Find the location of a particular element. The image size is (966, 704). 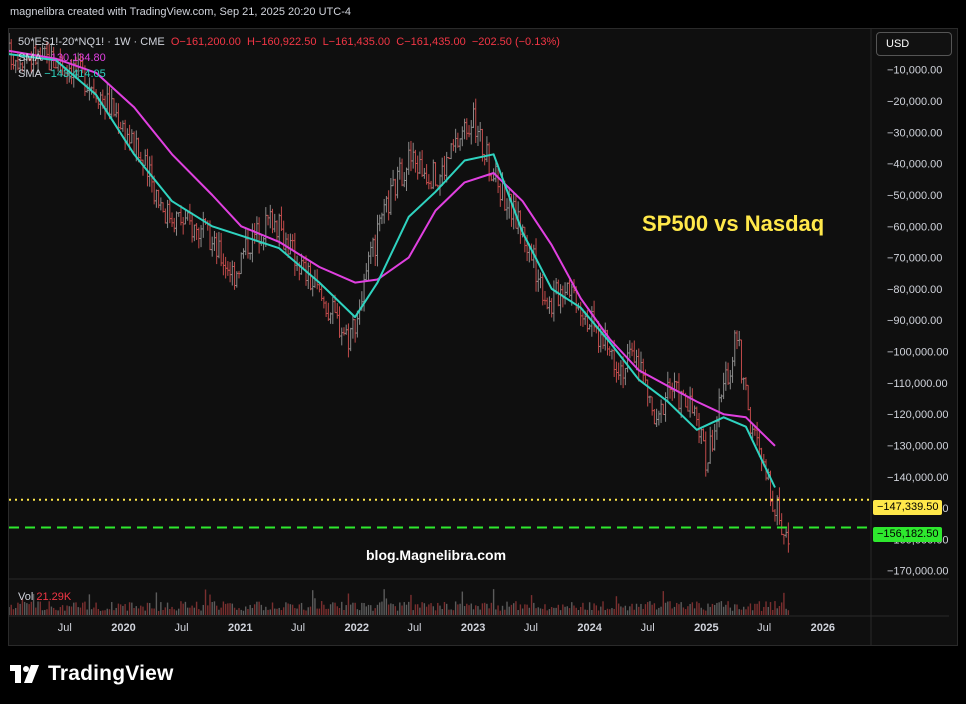

tradingview-logo: TradingView is located at coordinates (92, 674).